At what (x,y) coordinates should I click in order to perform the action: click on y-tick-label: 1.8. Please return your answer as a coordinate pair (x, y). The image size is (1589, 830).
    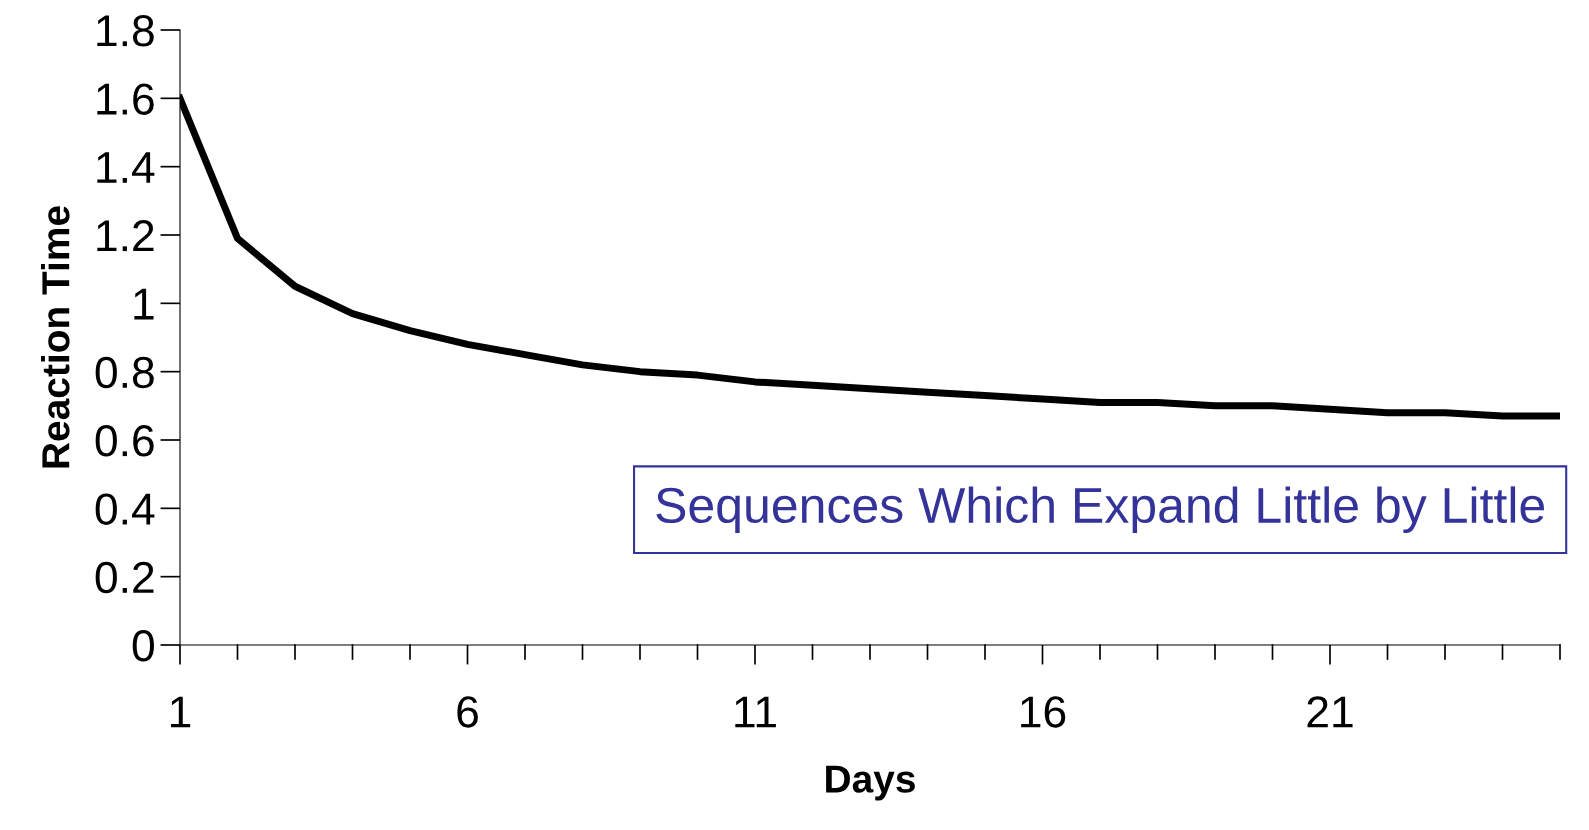
    Looking at the image, I should click on (125, 31).